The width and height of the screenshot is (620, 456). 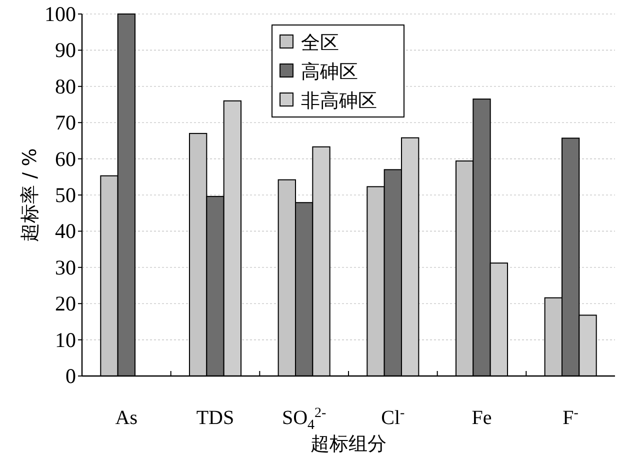 I want to click on y-tick-label: 60, so click(x=65, y=158).